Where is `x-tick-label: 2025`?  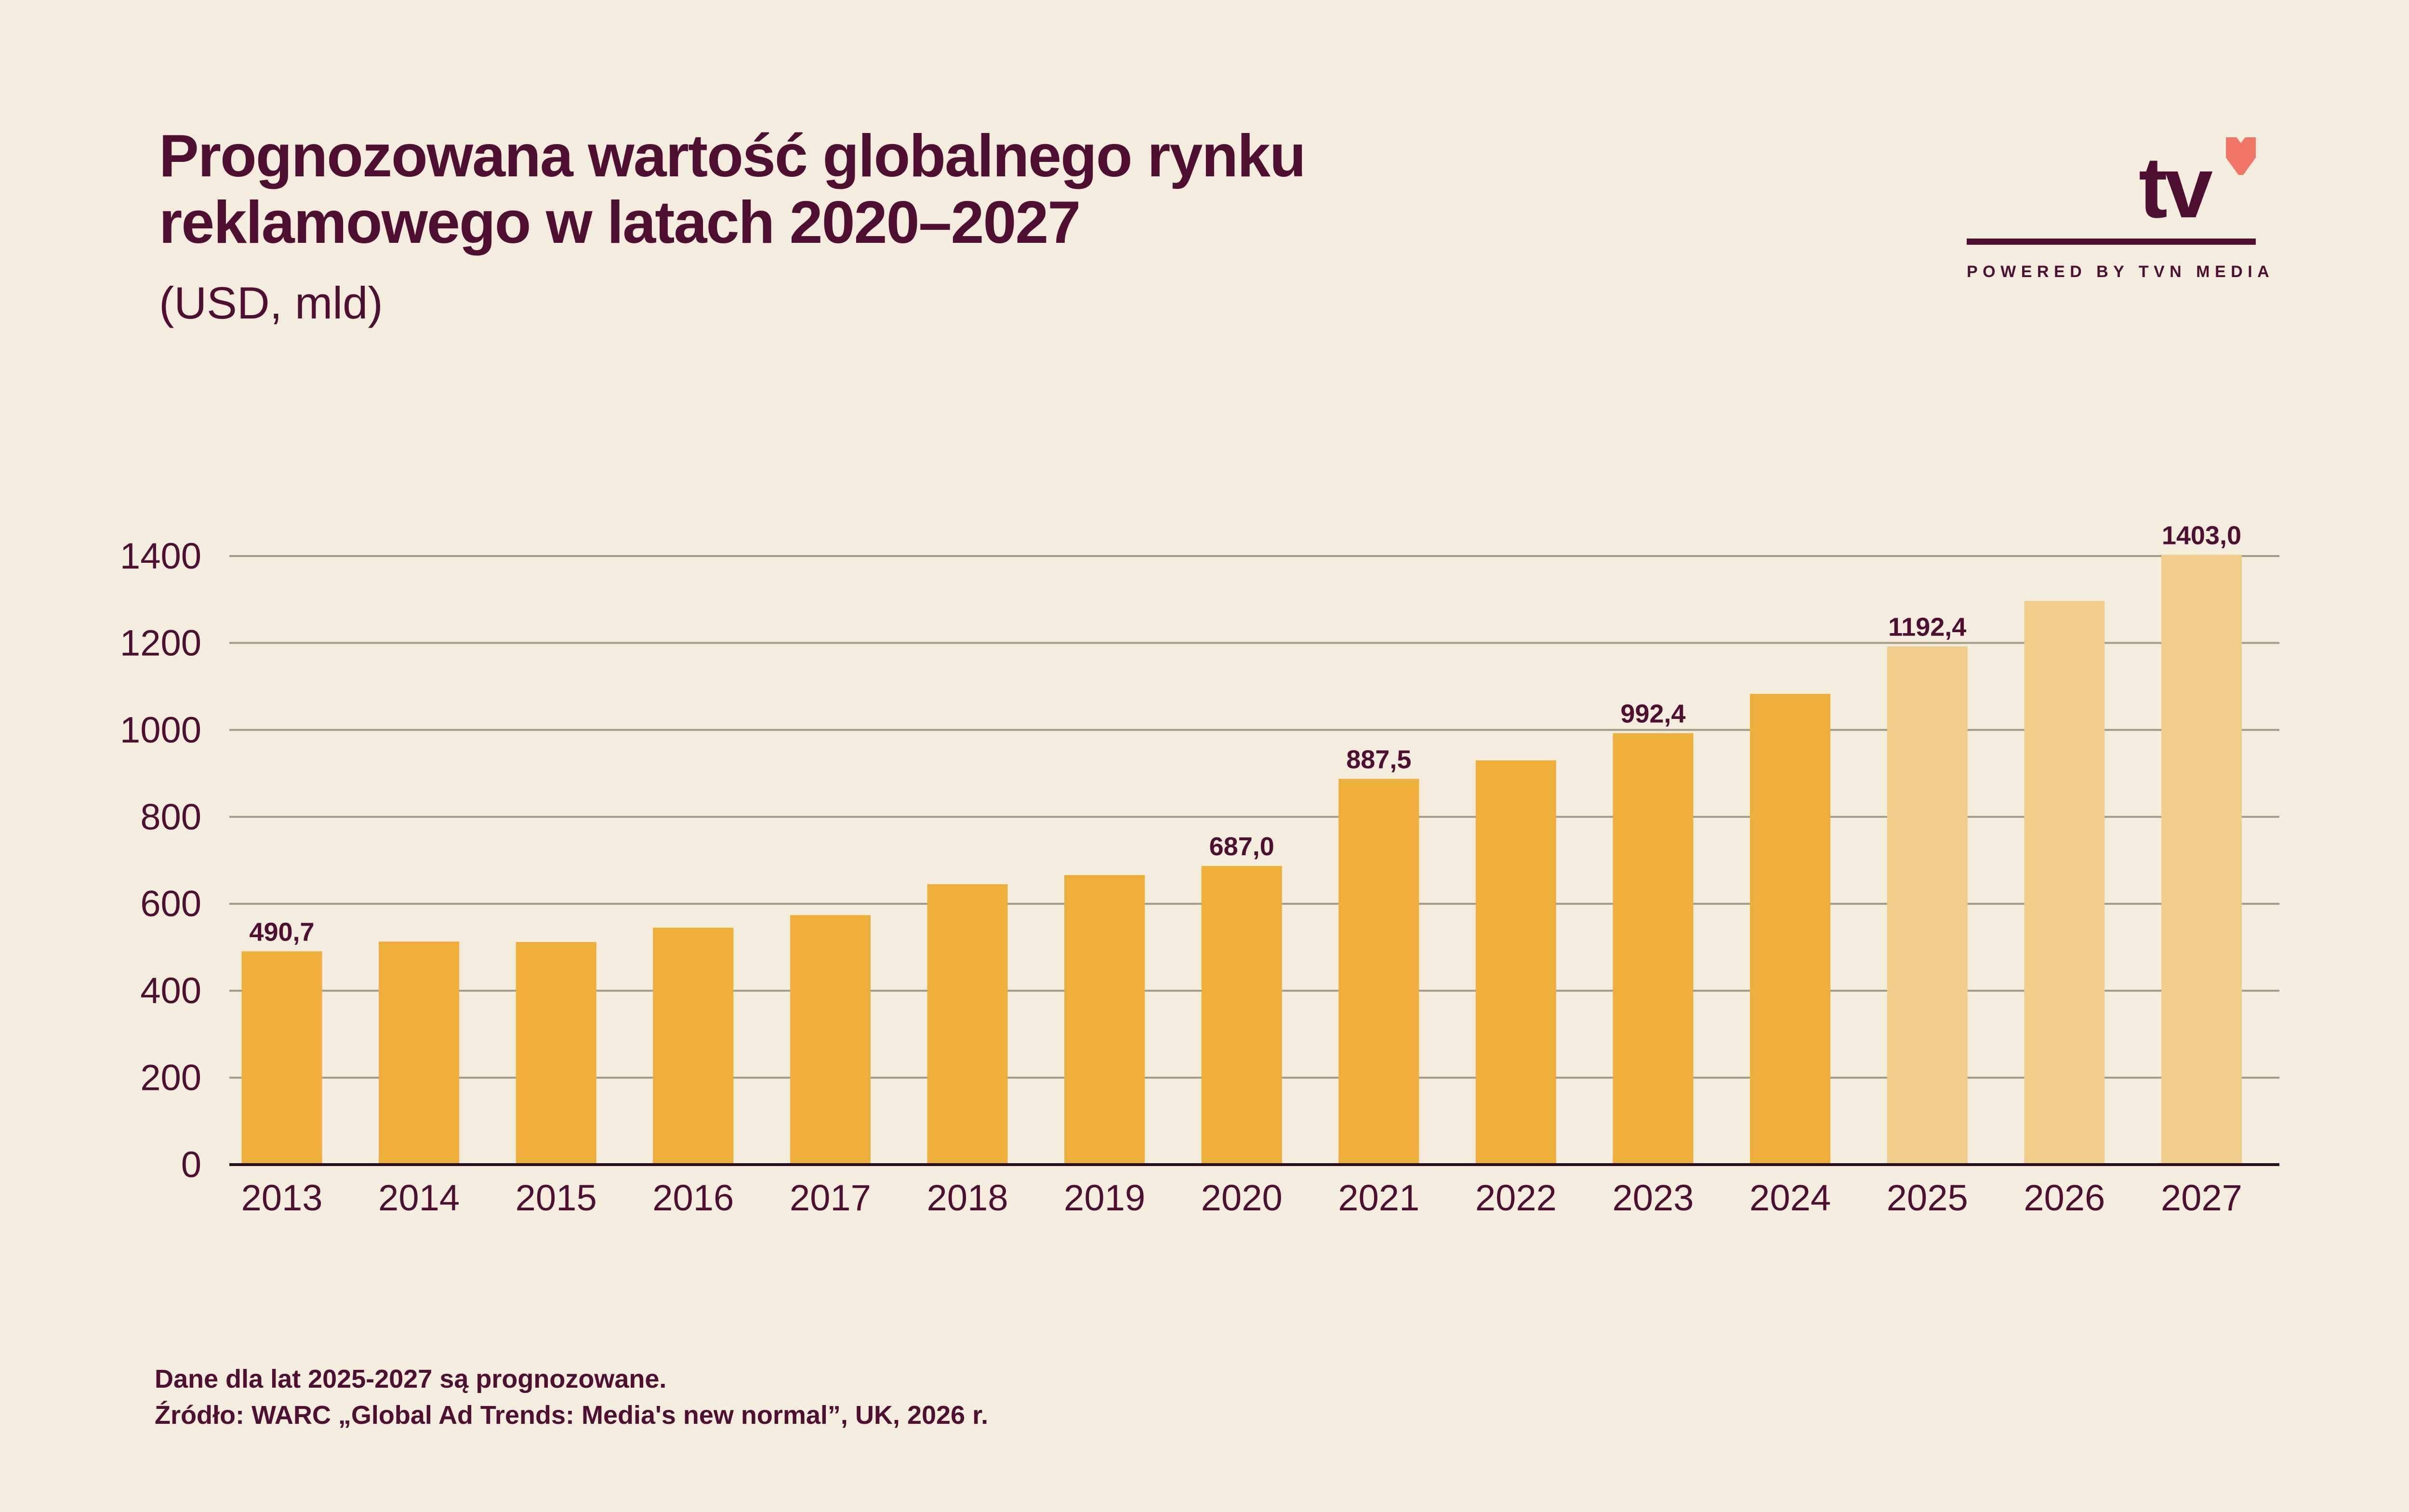 x-tick-label: 2025 is located at coordinates (1927, 1198).